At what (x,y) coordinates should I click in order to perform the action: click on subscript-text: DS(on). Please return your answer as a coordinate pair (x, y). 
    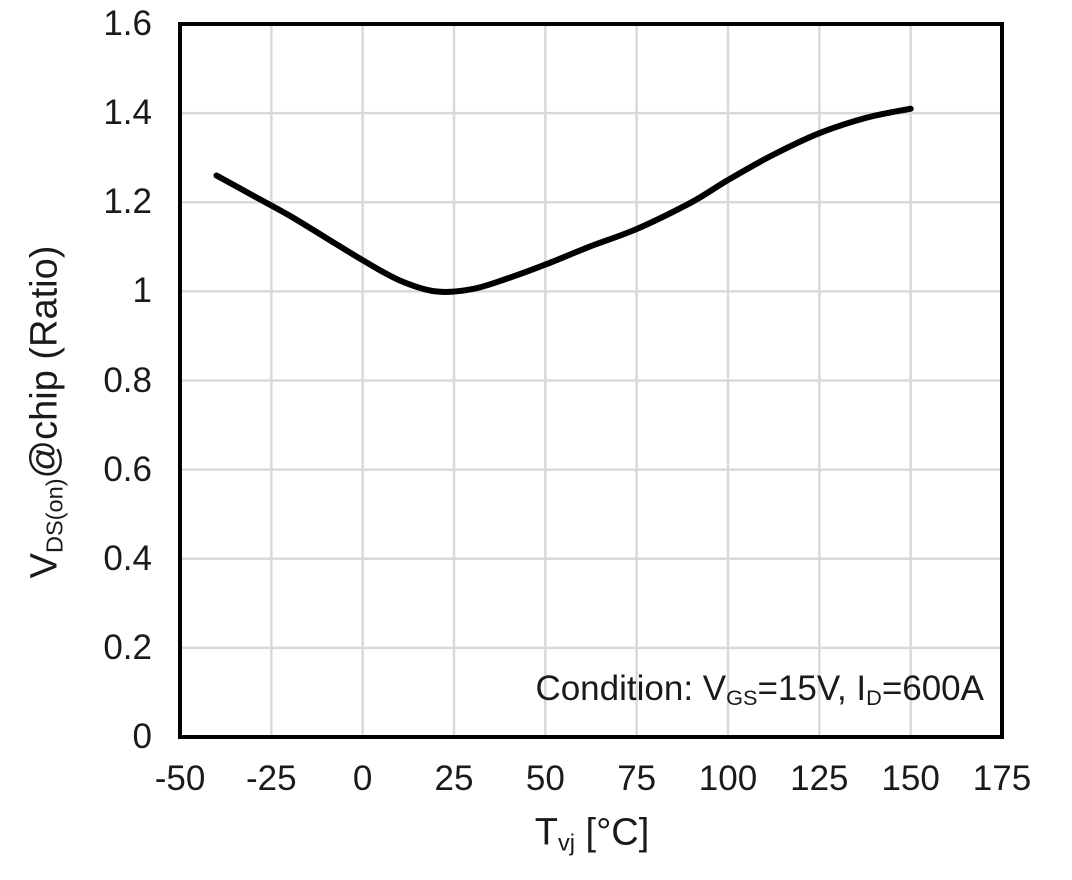
    Looking at the image, I should click on (54, 516).